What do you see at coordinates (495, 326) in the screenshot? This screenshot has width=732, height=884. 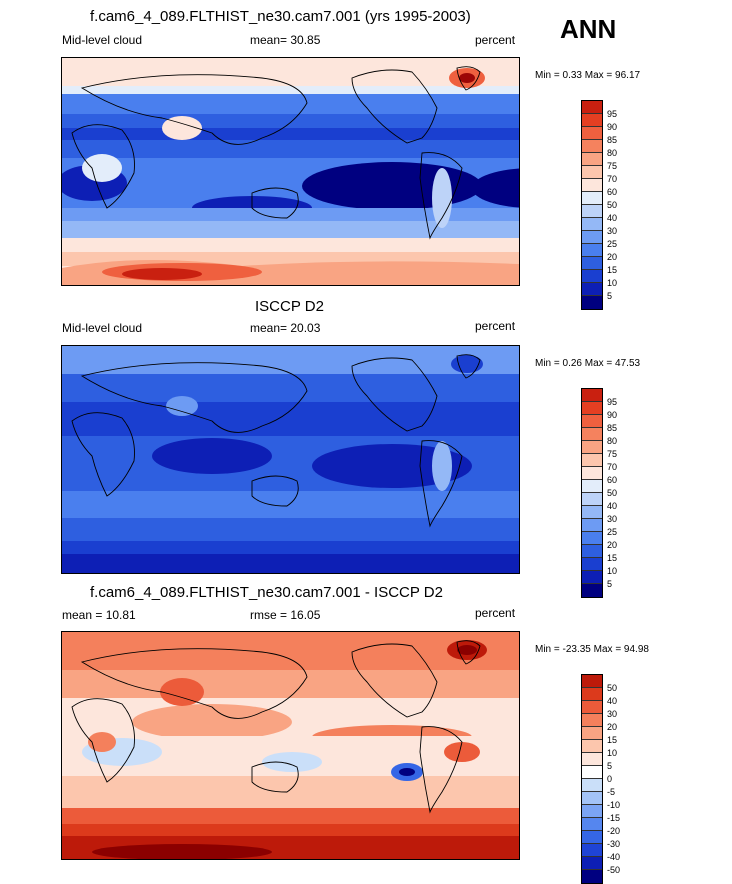 I see `panel-2-units: percent` at bounding box center [495, 326].